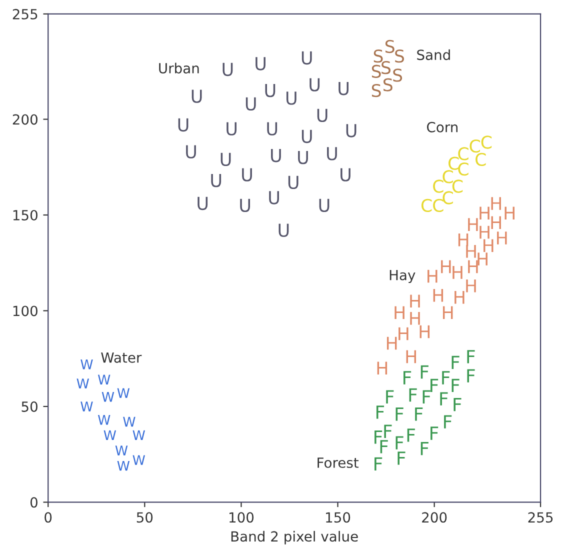  Describe the element at coordinates (540, 517) in the screenshot. I see `x-tick-label: 255` at that location.